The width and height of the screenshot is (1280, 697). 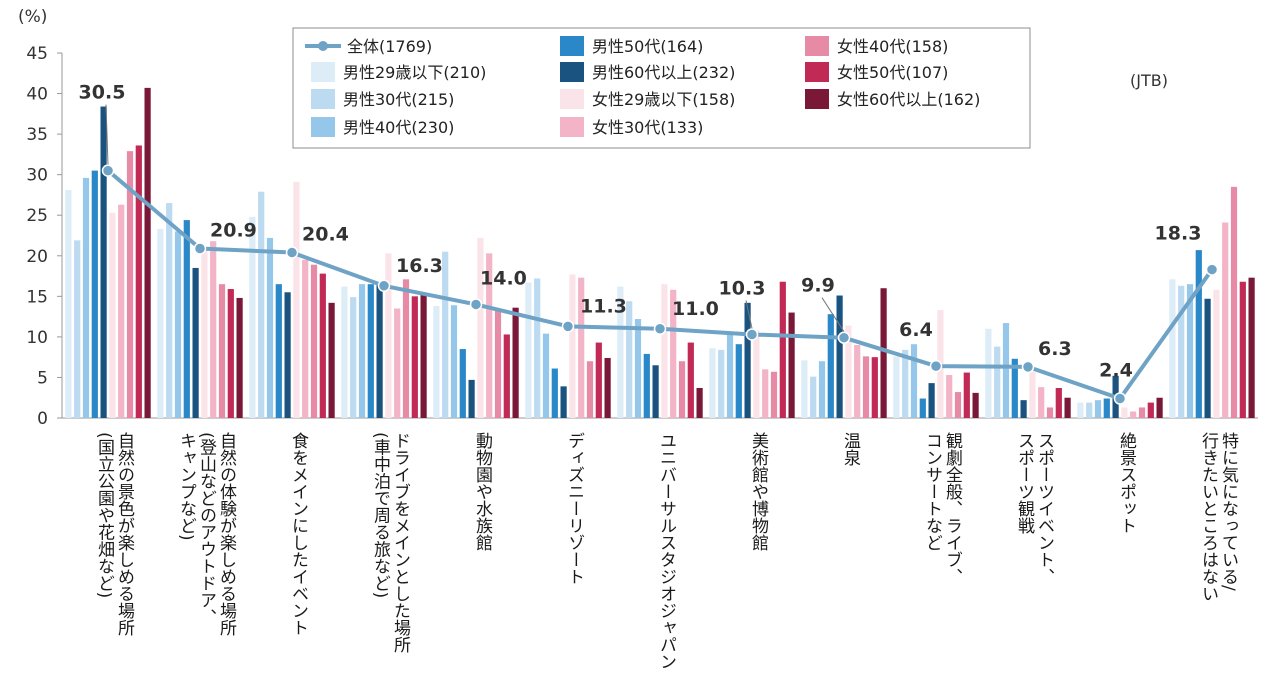 I want to click on legend-label: 女性60代以上(162), so click(x=908, y=99).